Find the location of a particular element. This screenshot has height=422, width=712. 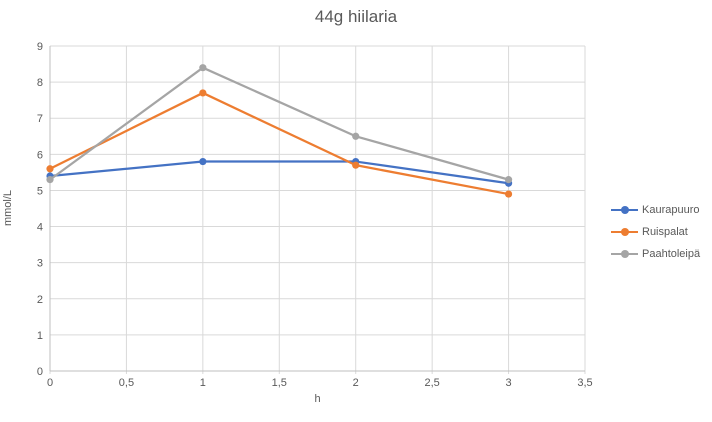

y-tick-label: 3 is located at coordinates (40, 264).